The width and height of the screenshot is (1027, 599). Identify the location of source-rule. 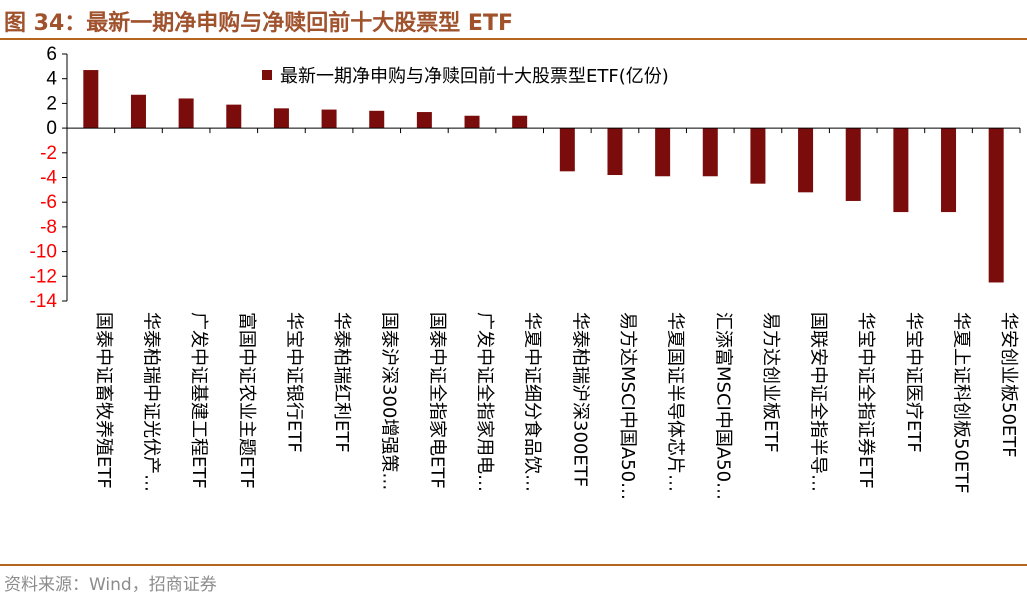
(513, 565).